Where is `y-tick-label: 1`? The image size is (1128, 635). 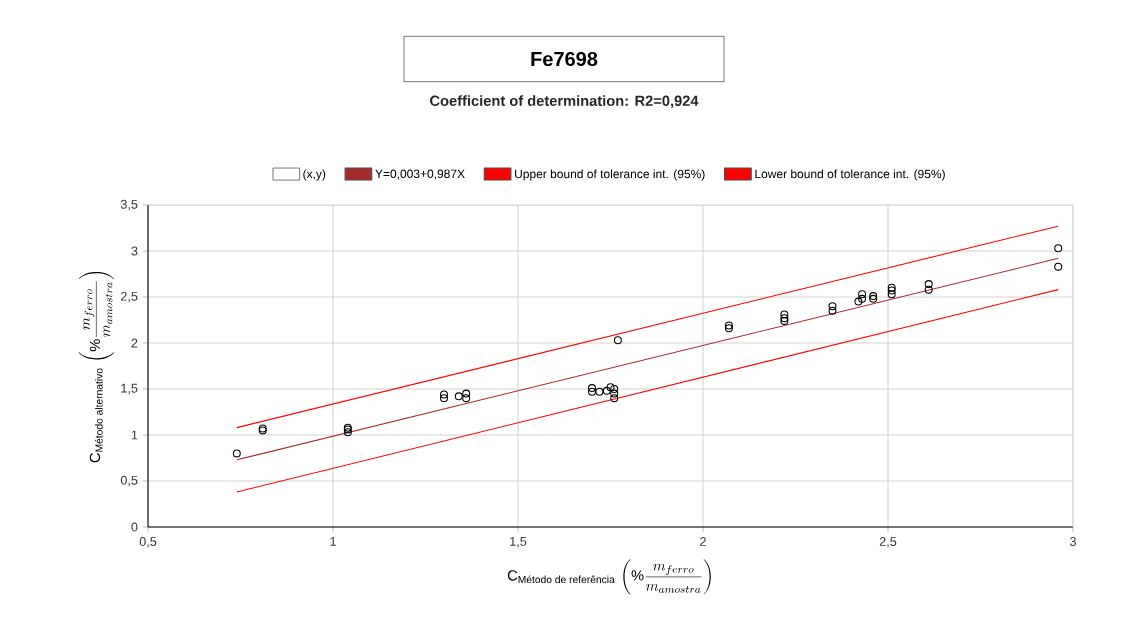 y-tick-label: 1 is located at coordinates (134, 435).